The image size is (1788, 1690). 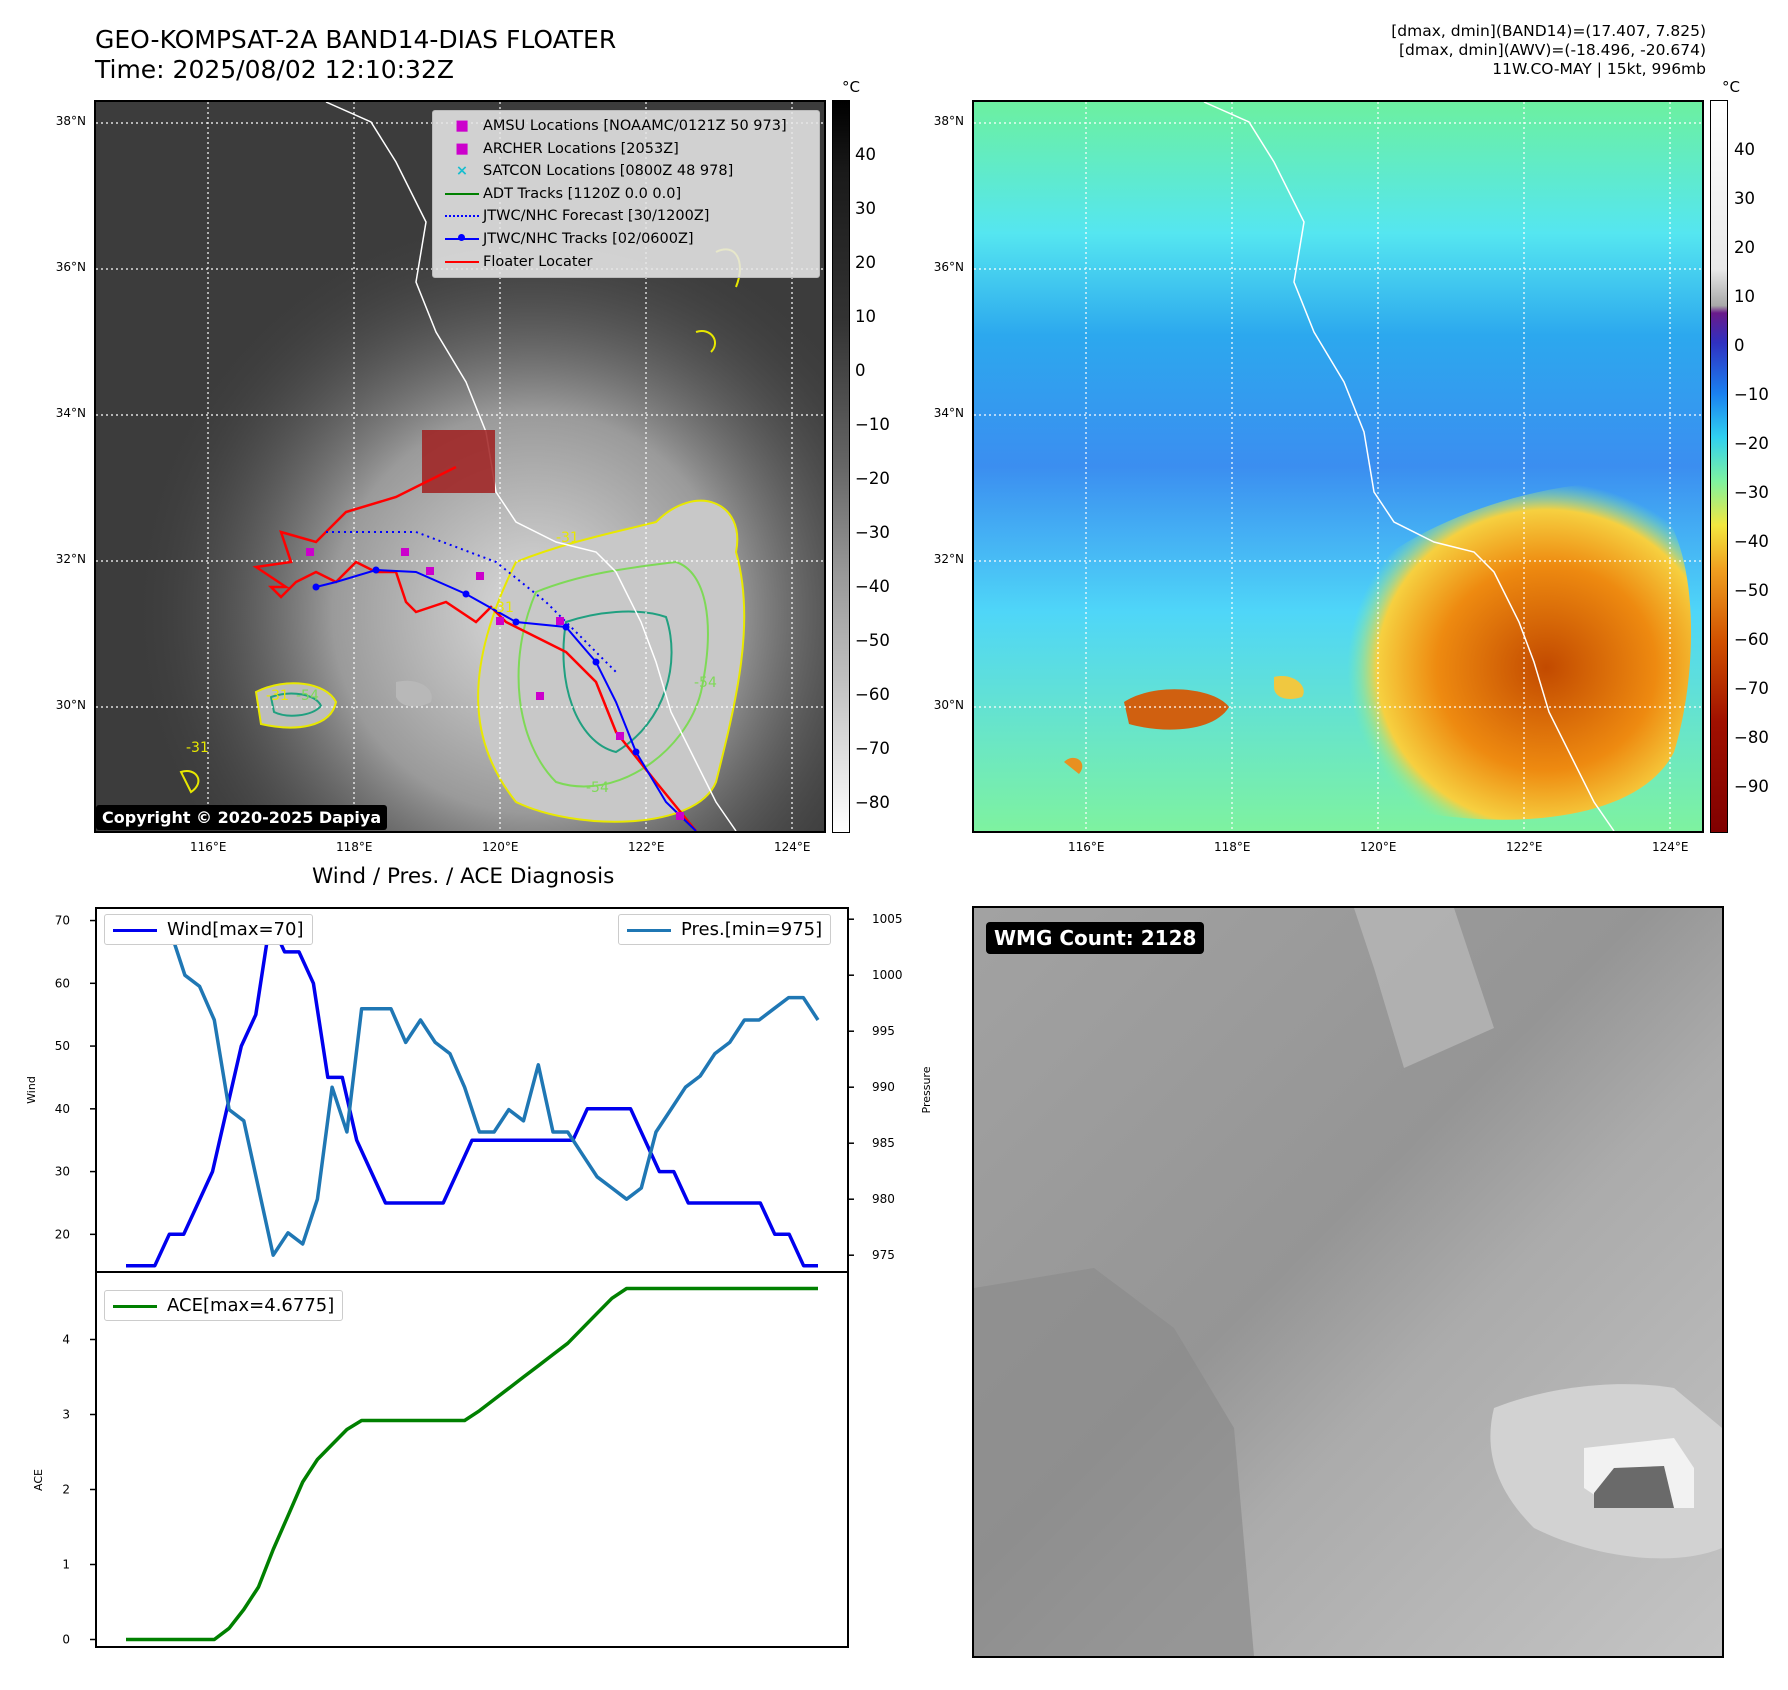 I want to click on contour-label-group: -31 -31 -31 -54 -54 -31 -54, so click(x=451, y=663).